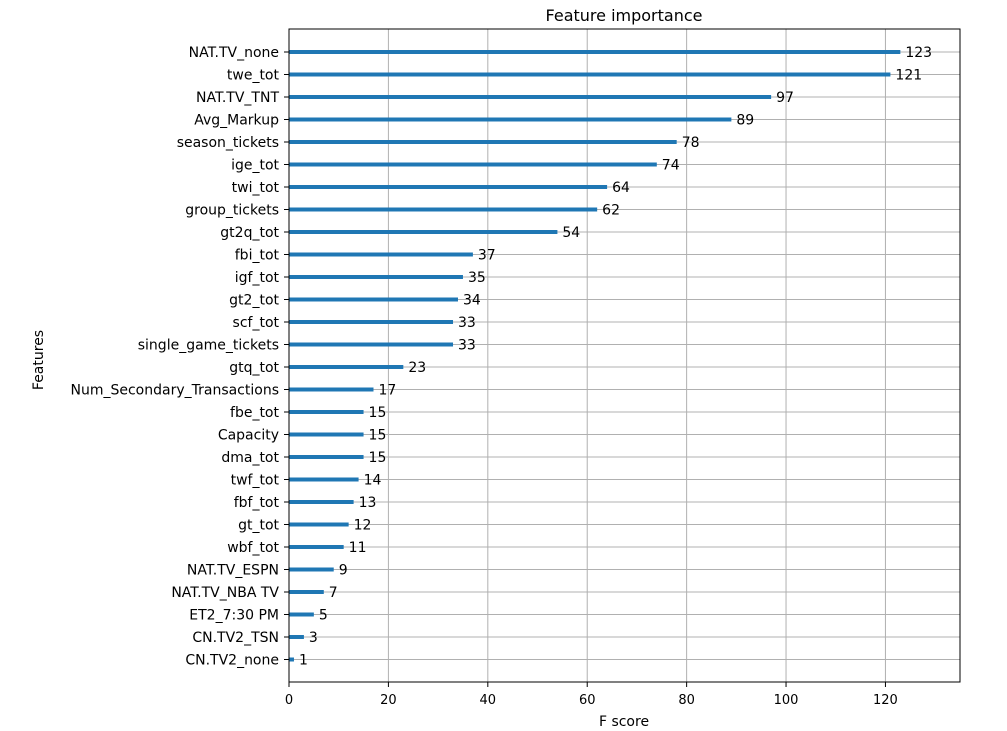 The image size is (1007, 731). What do you see at coordinates (358, 548) in the screenshot?
I see `bar-value-label: 11` at bounding box center [358, 548].